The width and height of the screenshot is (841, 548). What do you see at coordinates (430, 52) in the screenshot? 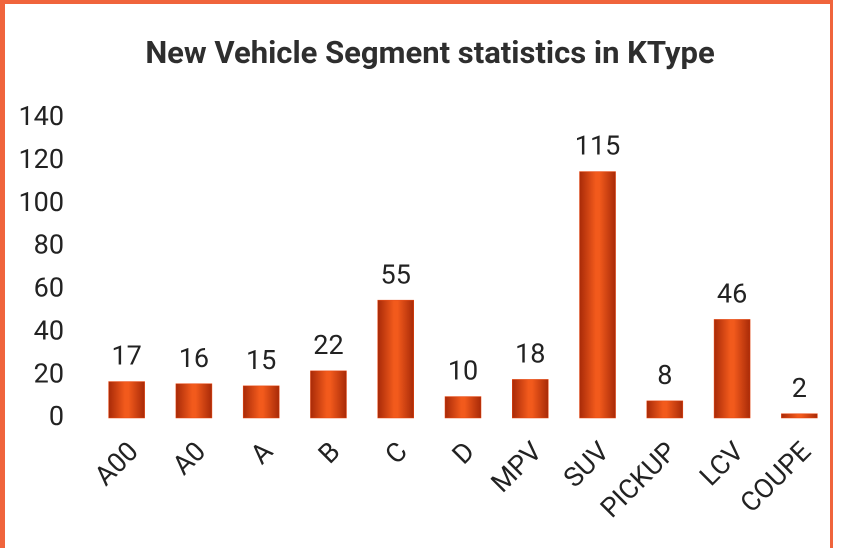
I see `chart-title: New Vehicle Segment statistics in KType` at bounding box center [430, 52].